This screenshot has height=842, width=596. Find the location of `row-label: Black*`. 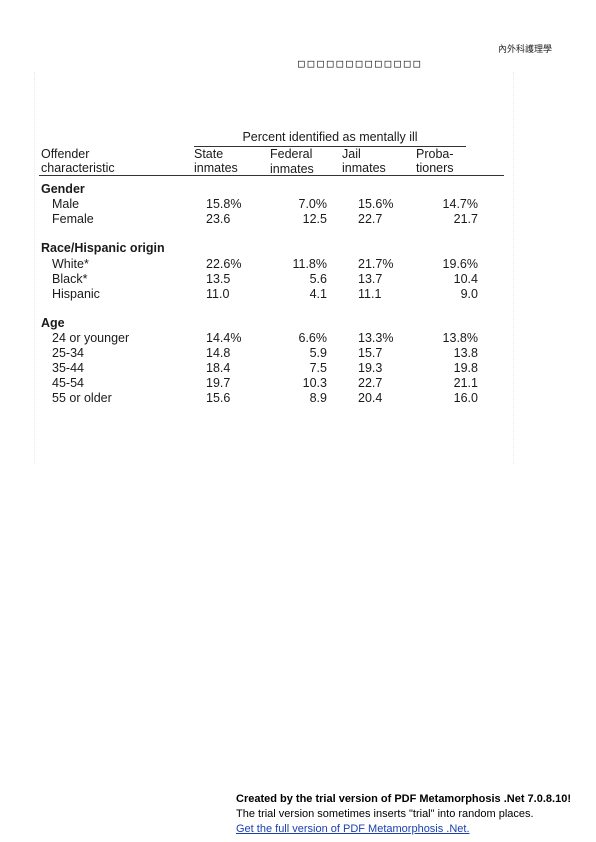

row-label: Black* is located at coordinates (70, 279).